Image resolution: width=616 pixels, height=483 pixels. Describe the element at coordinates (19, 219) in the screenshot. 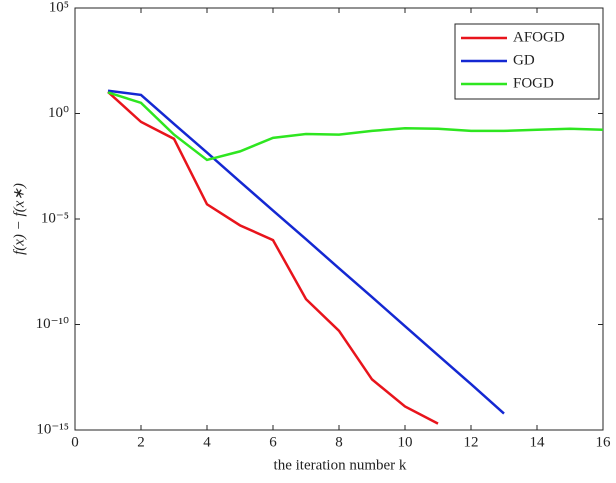

I see `y-axis-label: f(x) − f(x∗)` at that location.